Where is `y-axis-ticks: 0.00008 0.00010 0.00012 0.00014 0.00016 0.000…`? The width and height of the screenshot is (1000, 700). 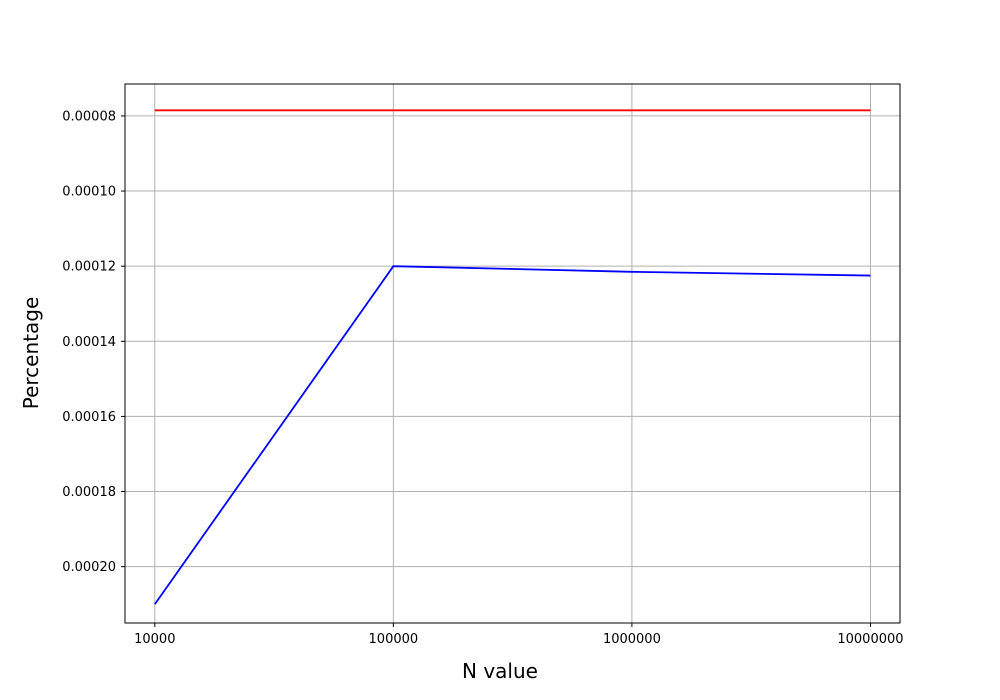 y-axis-ticks: 0.00008 0.00010 0.00012 0.00014 0.00016 0.000… is located at coordinates (93, 342).